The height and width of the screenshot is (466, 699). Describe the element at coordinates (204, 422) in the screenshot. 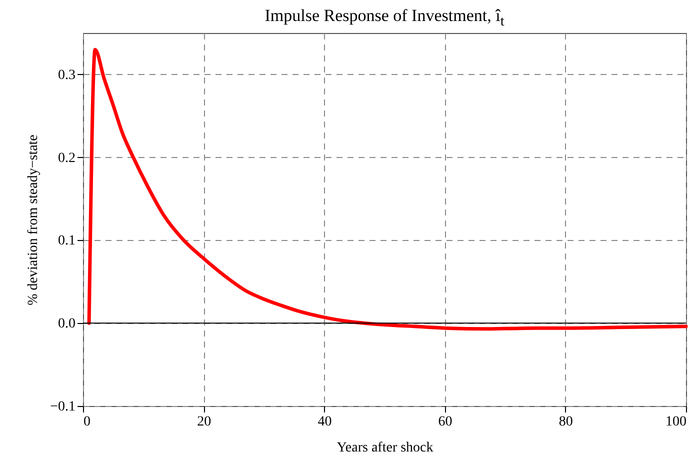

I see `x-tick-label: 20` at that location.